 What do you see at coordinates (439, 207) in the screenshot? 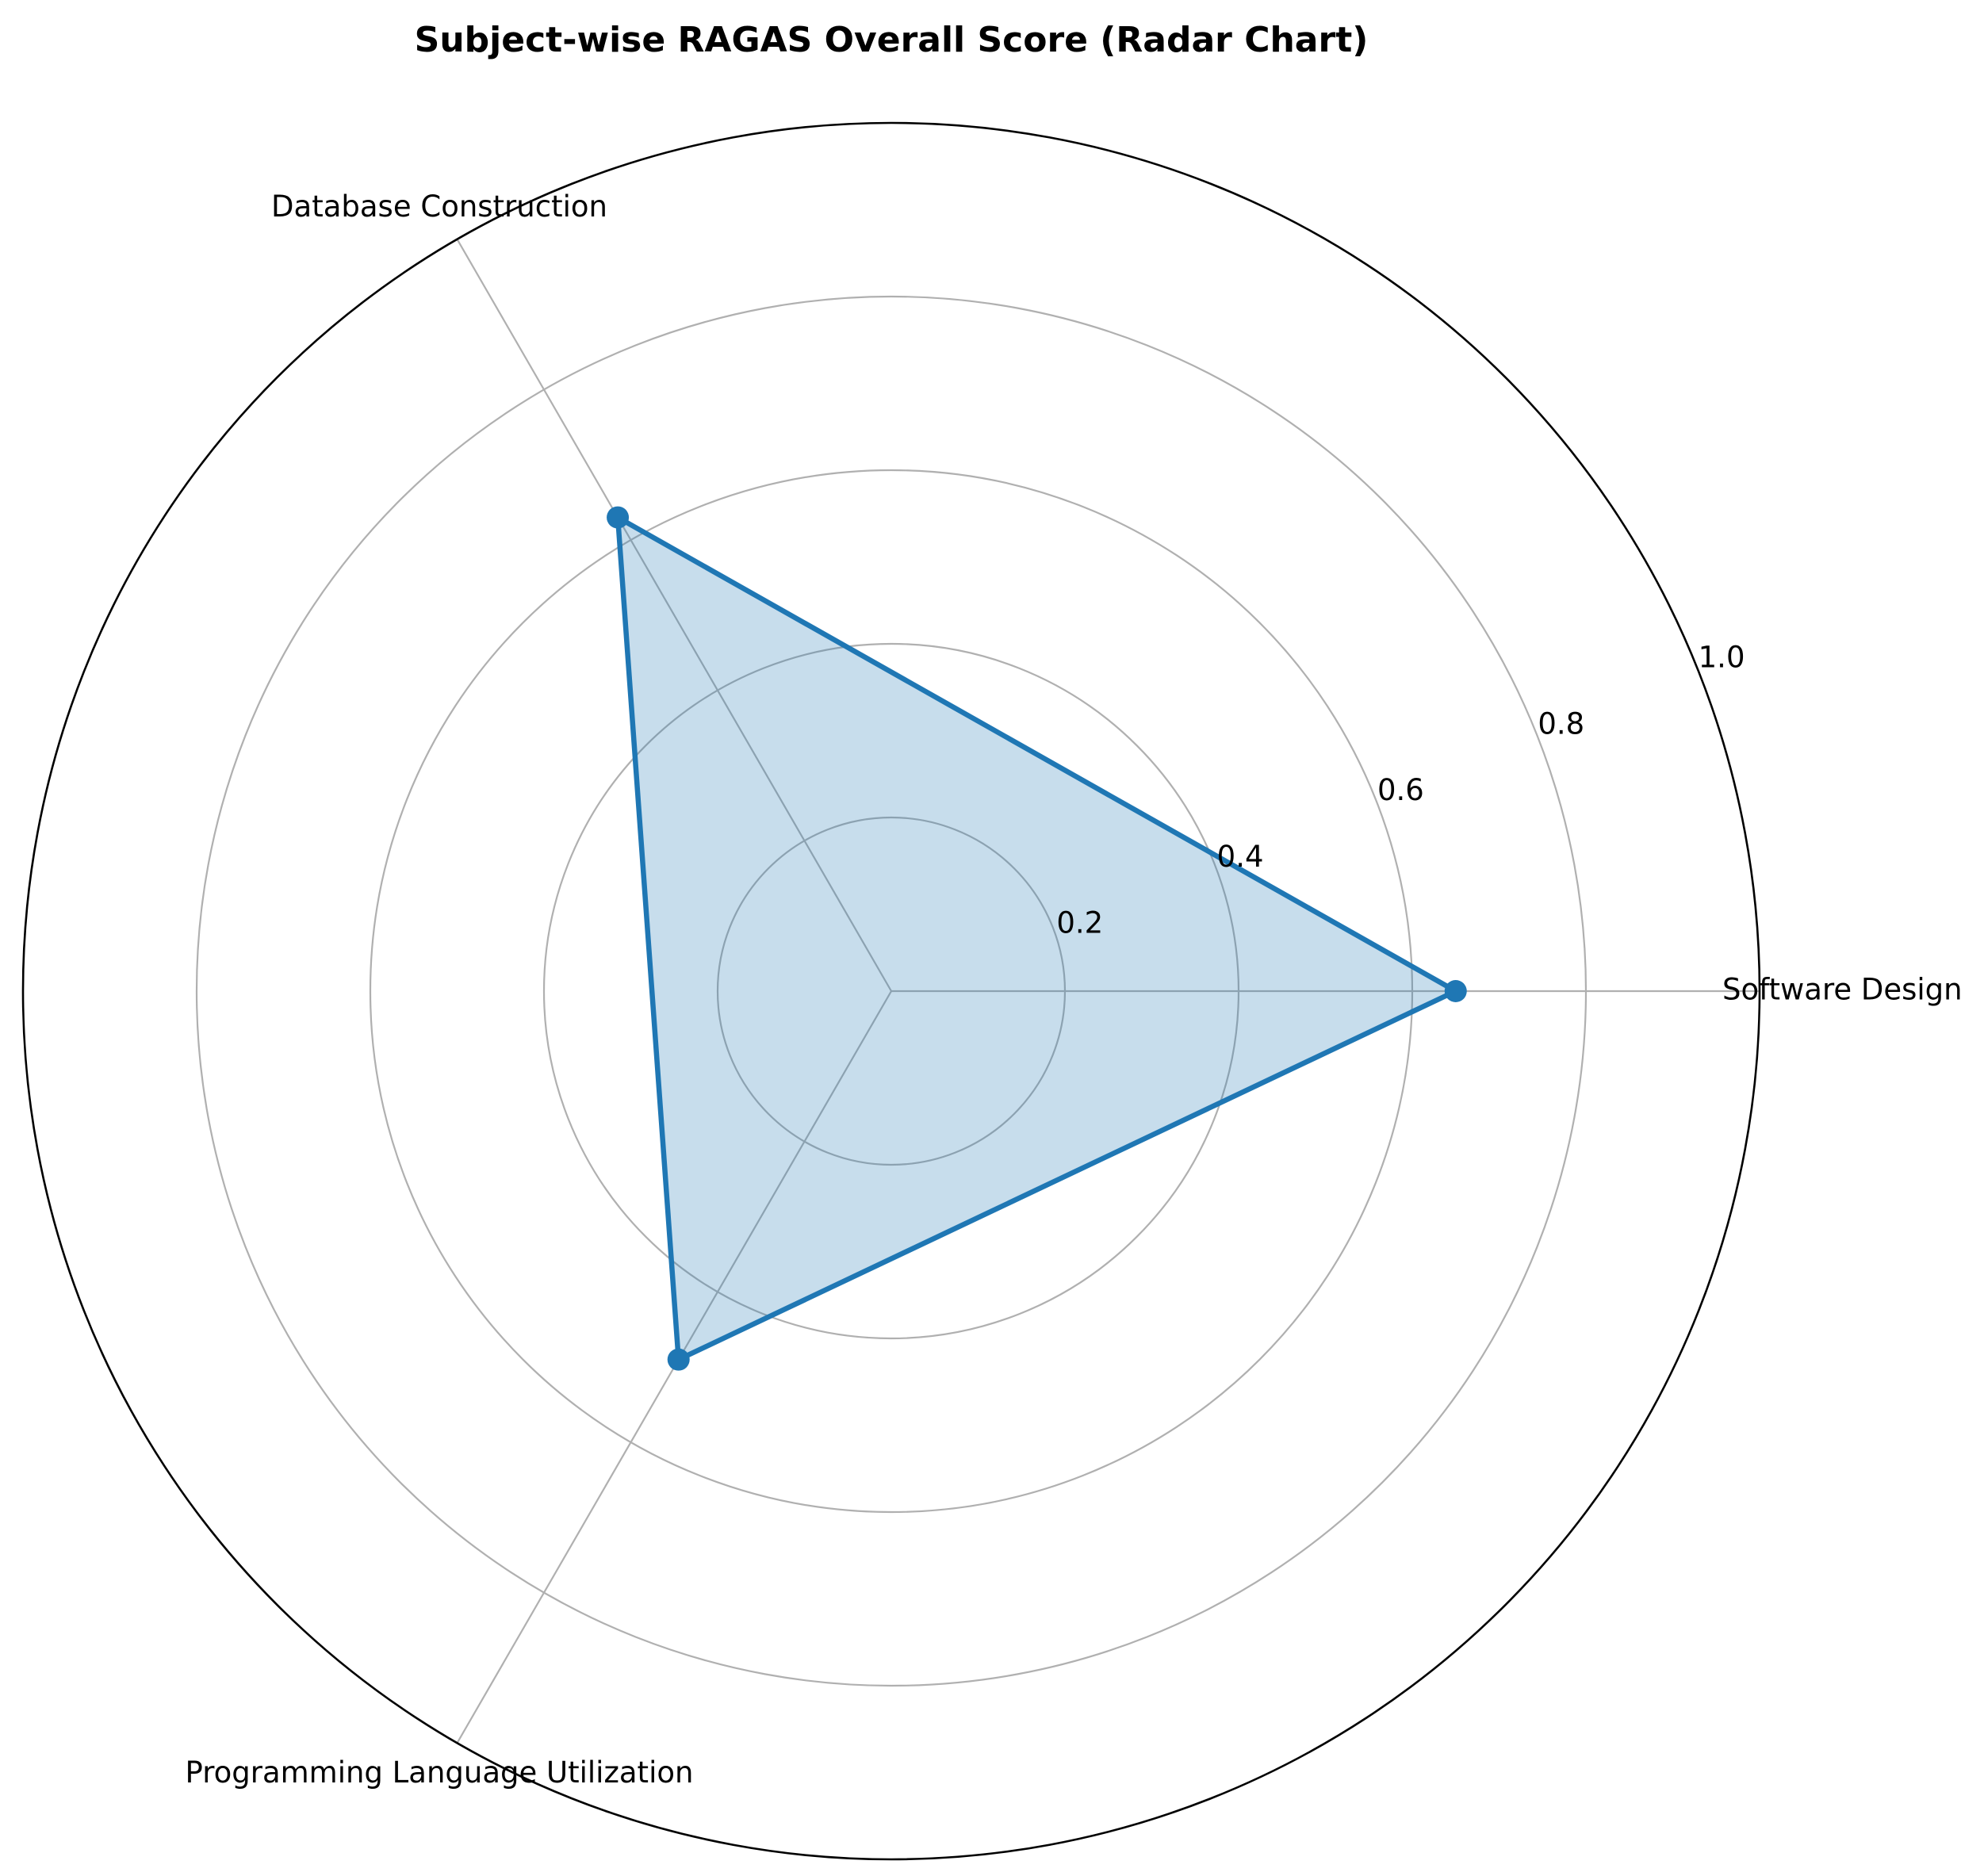
I see `category-label-1: Database Construction` at bounding box center [439, 207].